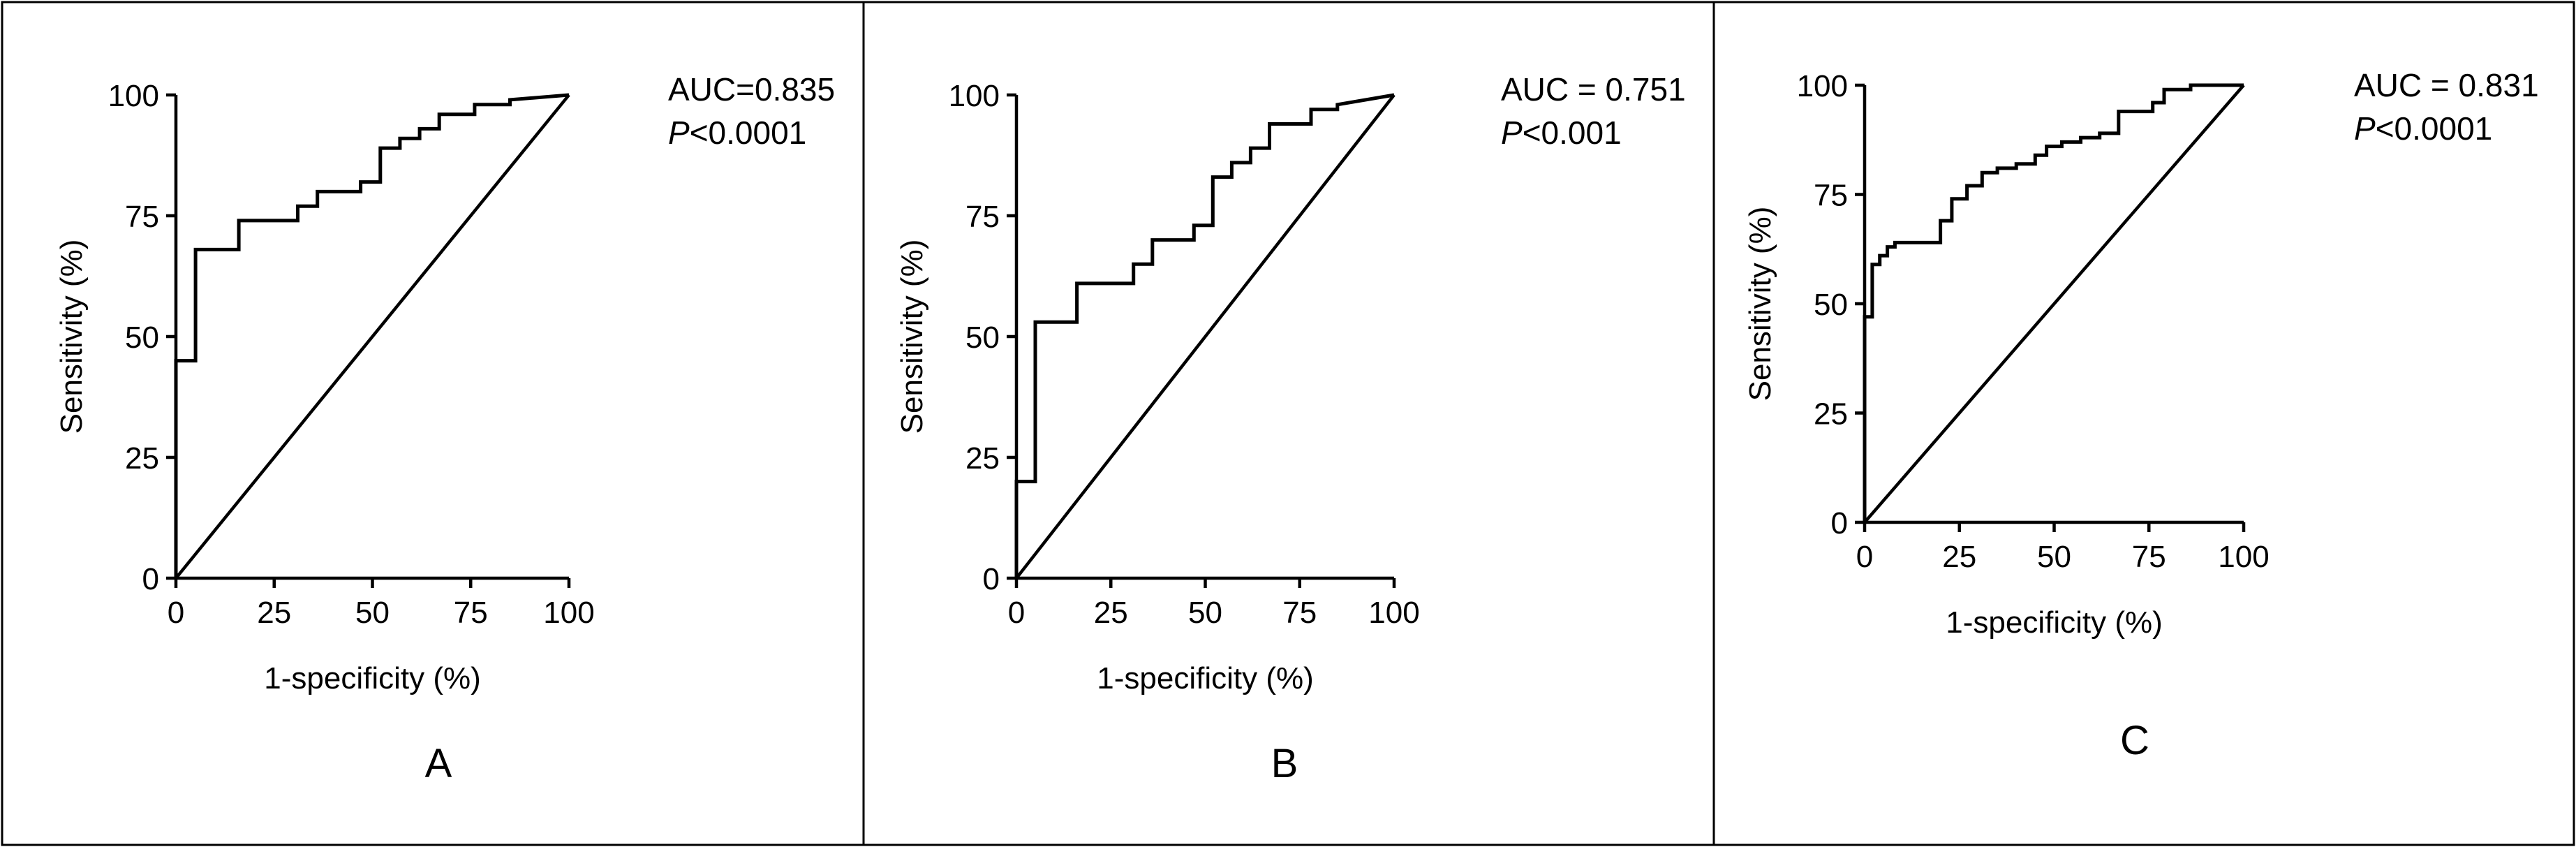  I want to click on p-value-annotation: P<0.001, so click(1561, 133).